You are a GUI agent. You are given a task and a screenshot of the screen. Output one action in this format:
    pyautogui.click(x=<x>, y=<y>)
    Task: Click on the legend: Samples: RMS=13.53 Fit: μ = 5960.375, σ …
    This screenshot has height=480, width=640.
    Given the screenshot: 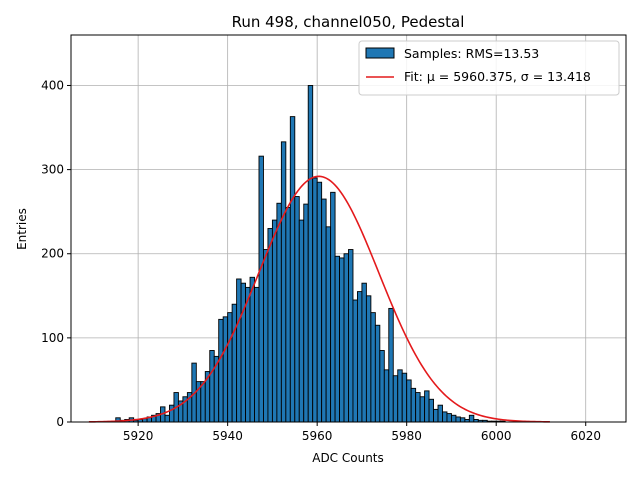 What is the action you would take?
    pyautogui.click(x=489, y=68)
    